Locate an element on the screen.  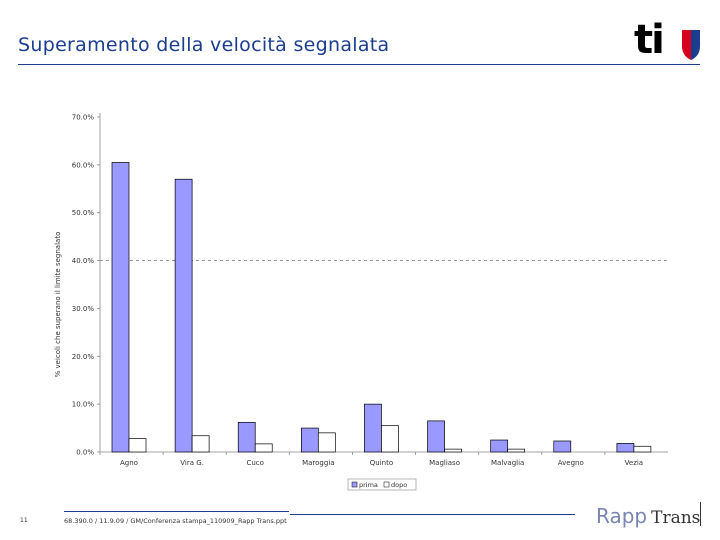
y-tick-label: 20.0% is located at coordinates (83, 357).